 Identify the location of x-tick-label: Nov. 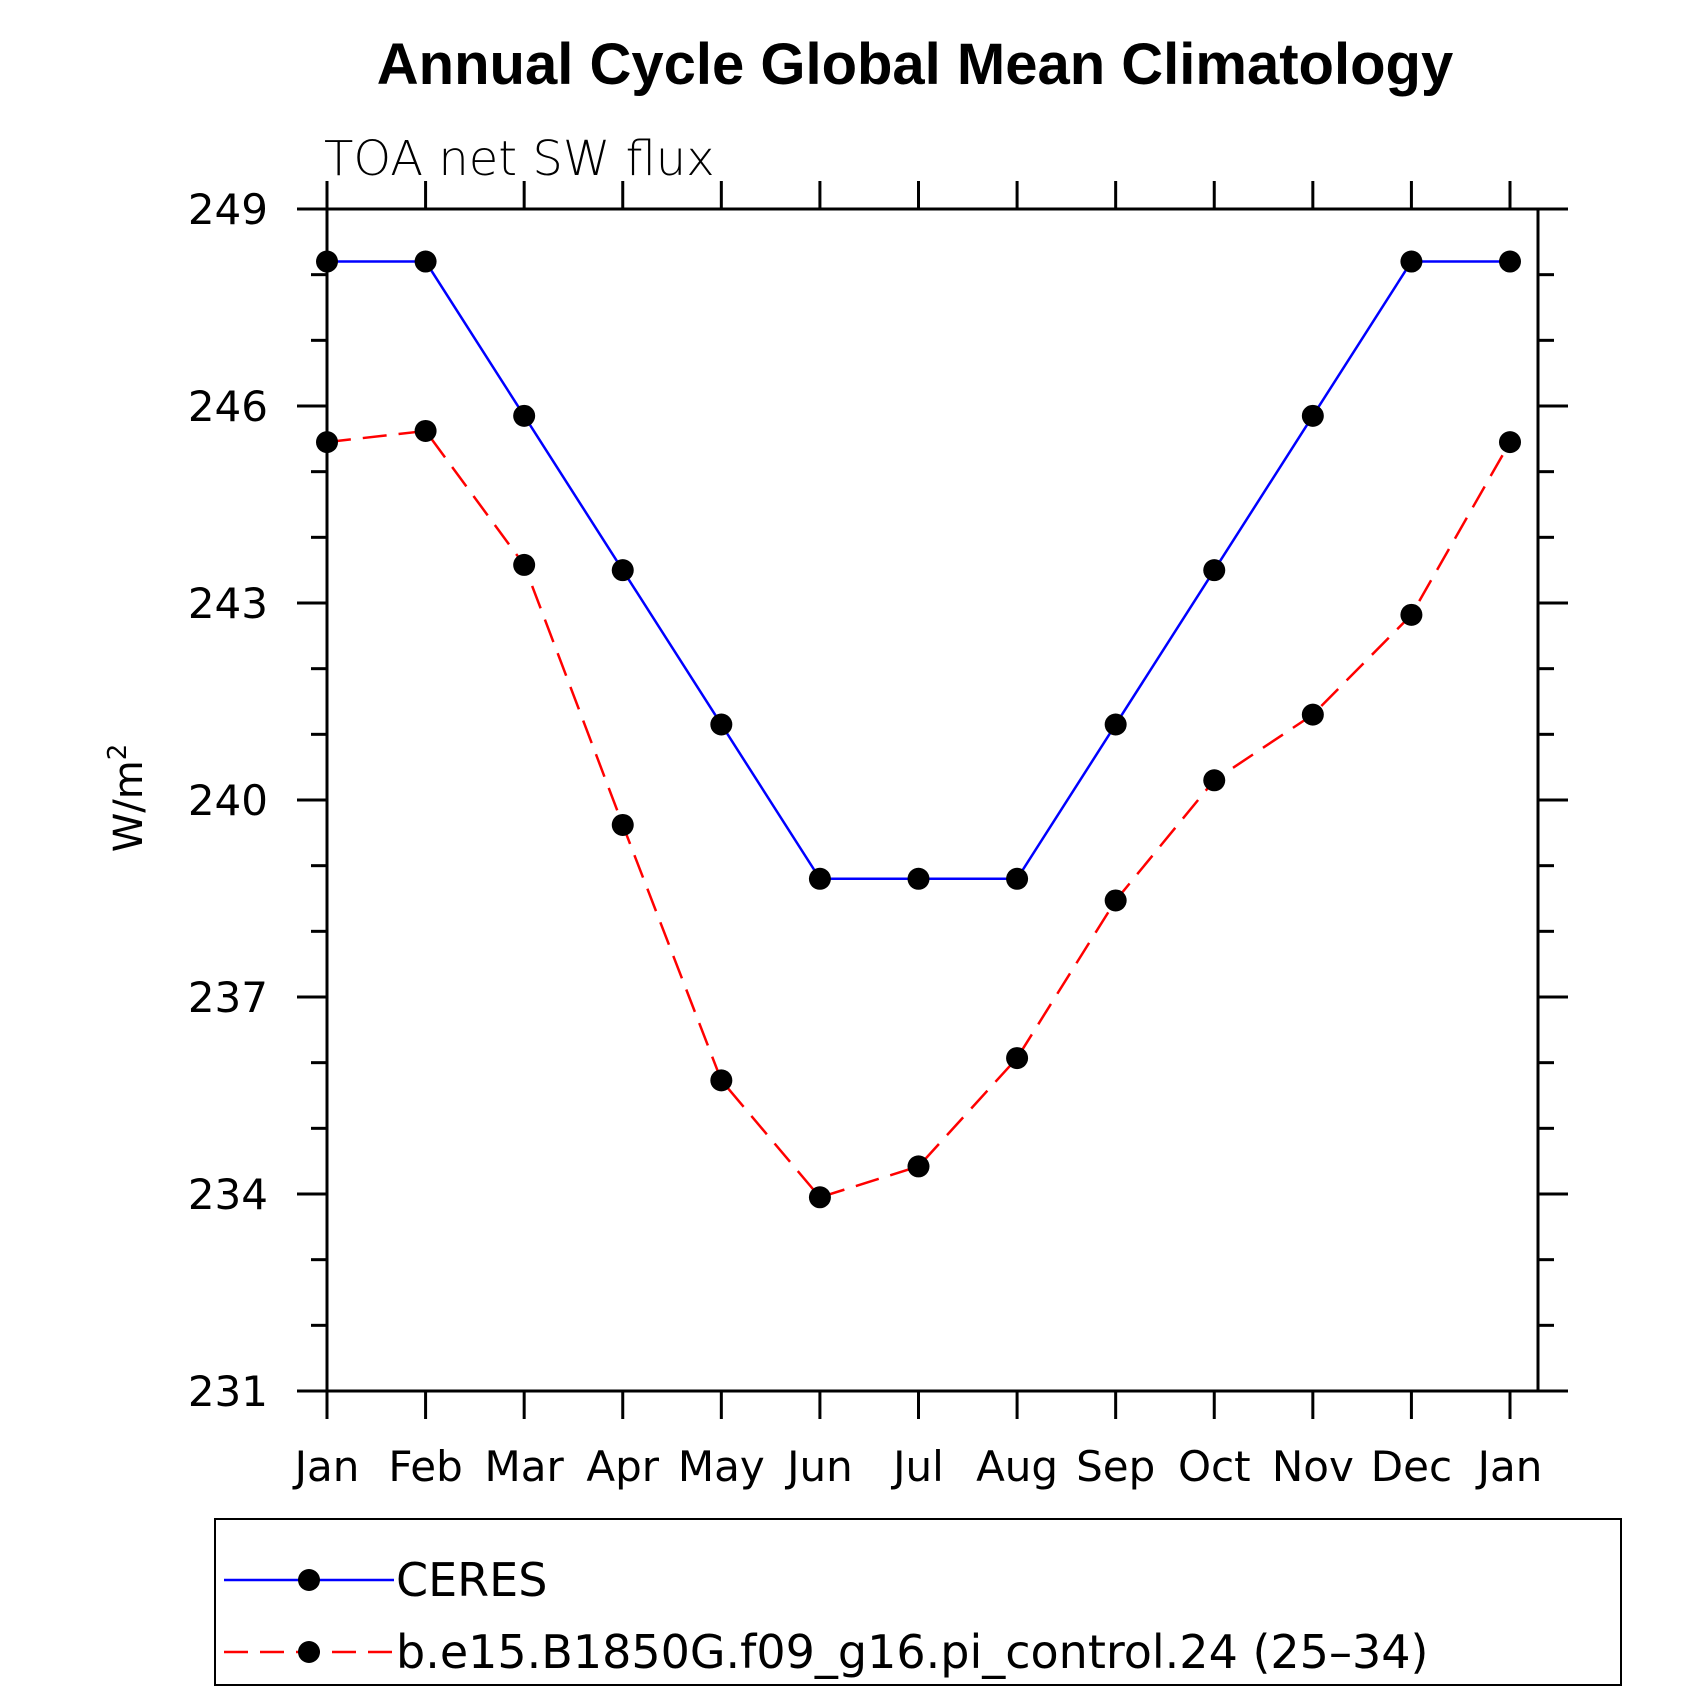
(1313, 1466).